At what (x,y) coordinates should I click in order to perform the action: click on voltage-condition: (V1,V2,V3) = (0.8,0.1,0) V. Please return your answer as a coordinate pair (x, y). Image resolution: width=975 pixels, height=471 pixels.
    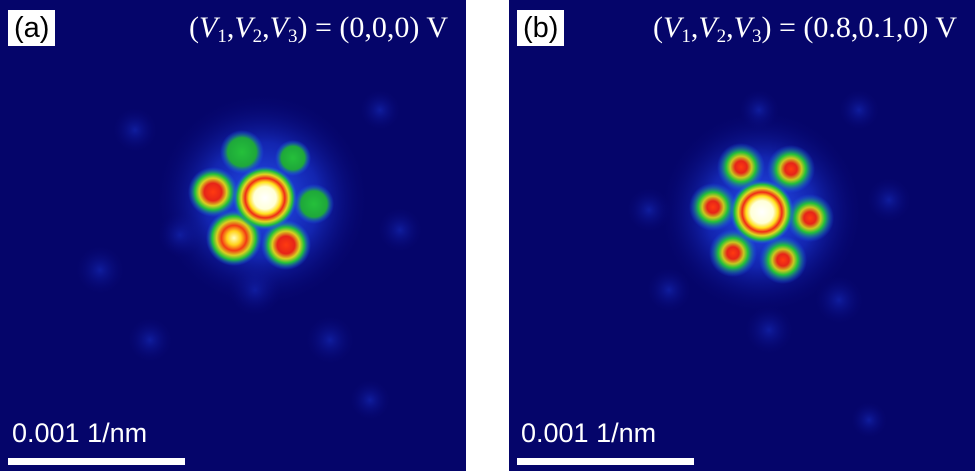
    Looking at the image, I should click on (804, 29).